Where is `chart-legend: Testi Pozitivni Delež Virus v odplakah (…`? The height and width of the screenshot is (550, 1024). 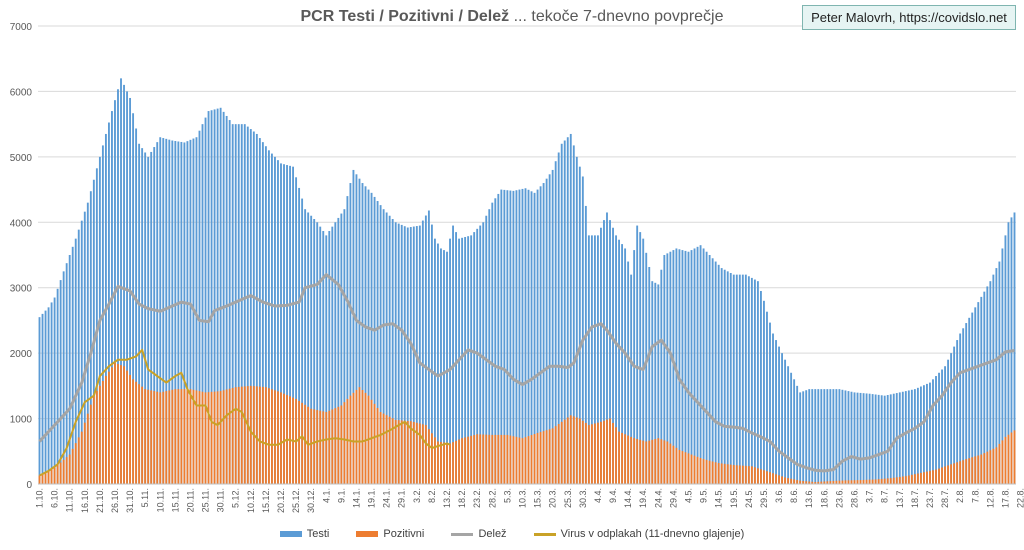
chart-legend: Testi Pozitivni Delež Virus v odplakah (… is located at coordinates (512, 534).